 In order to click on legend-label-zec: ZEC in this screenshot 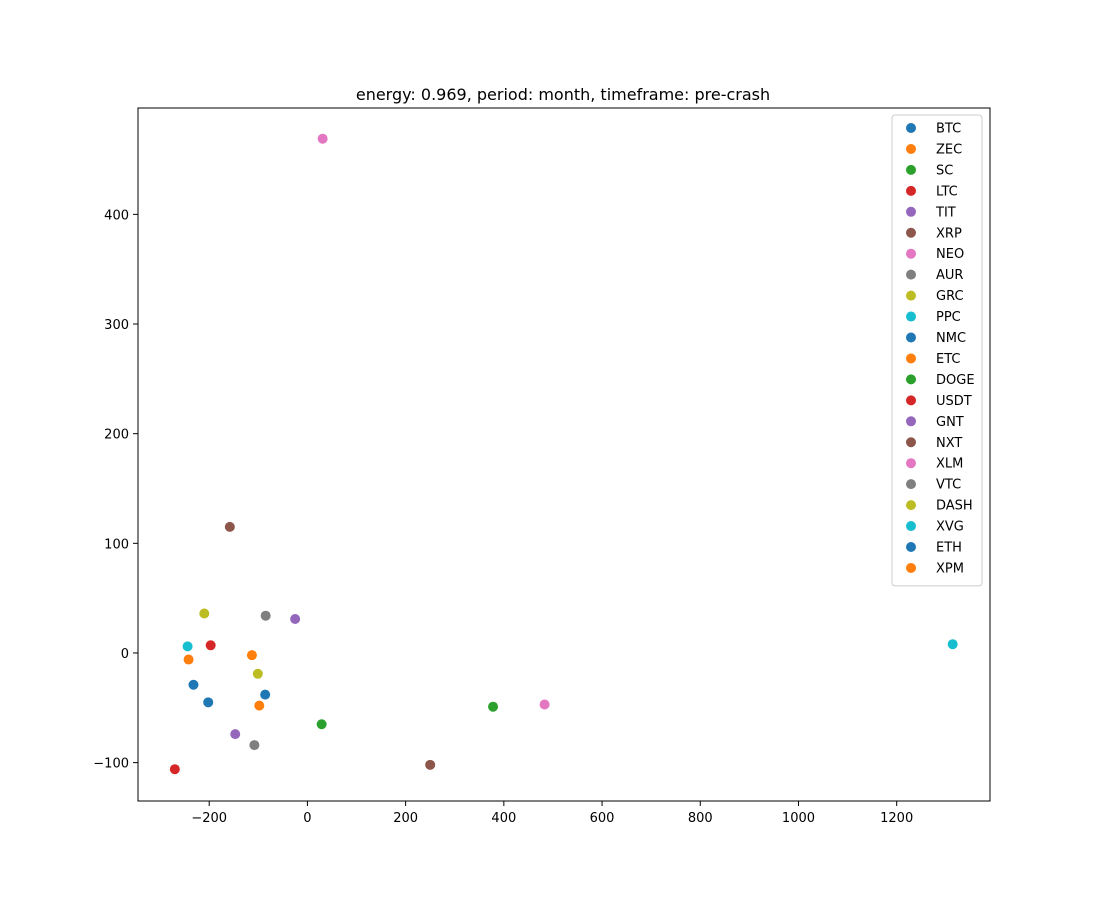, I will do `click(949, 149)`.